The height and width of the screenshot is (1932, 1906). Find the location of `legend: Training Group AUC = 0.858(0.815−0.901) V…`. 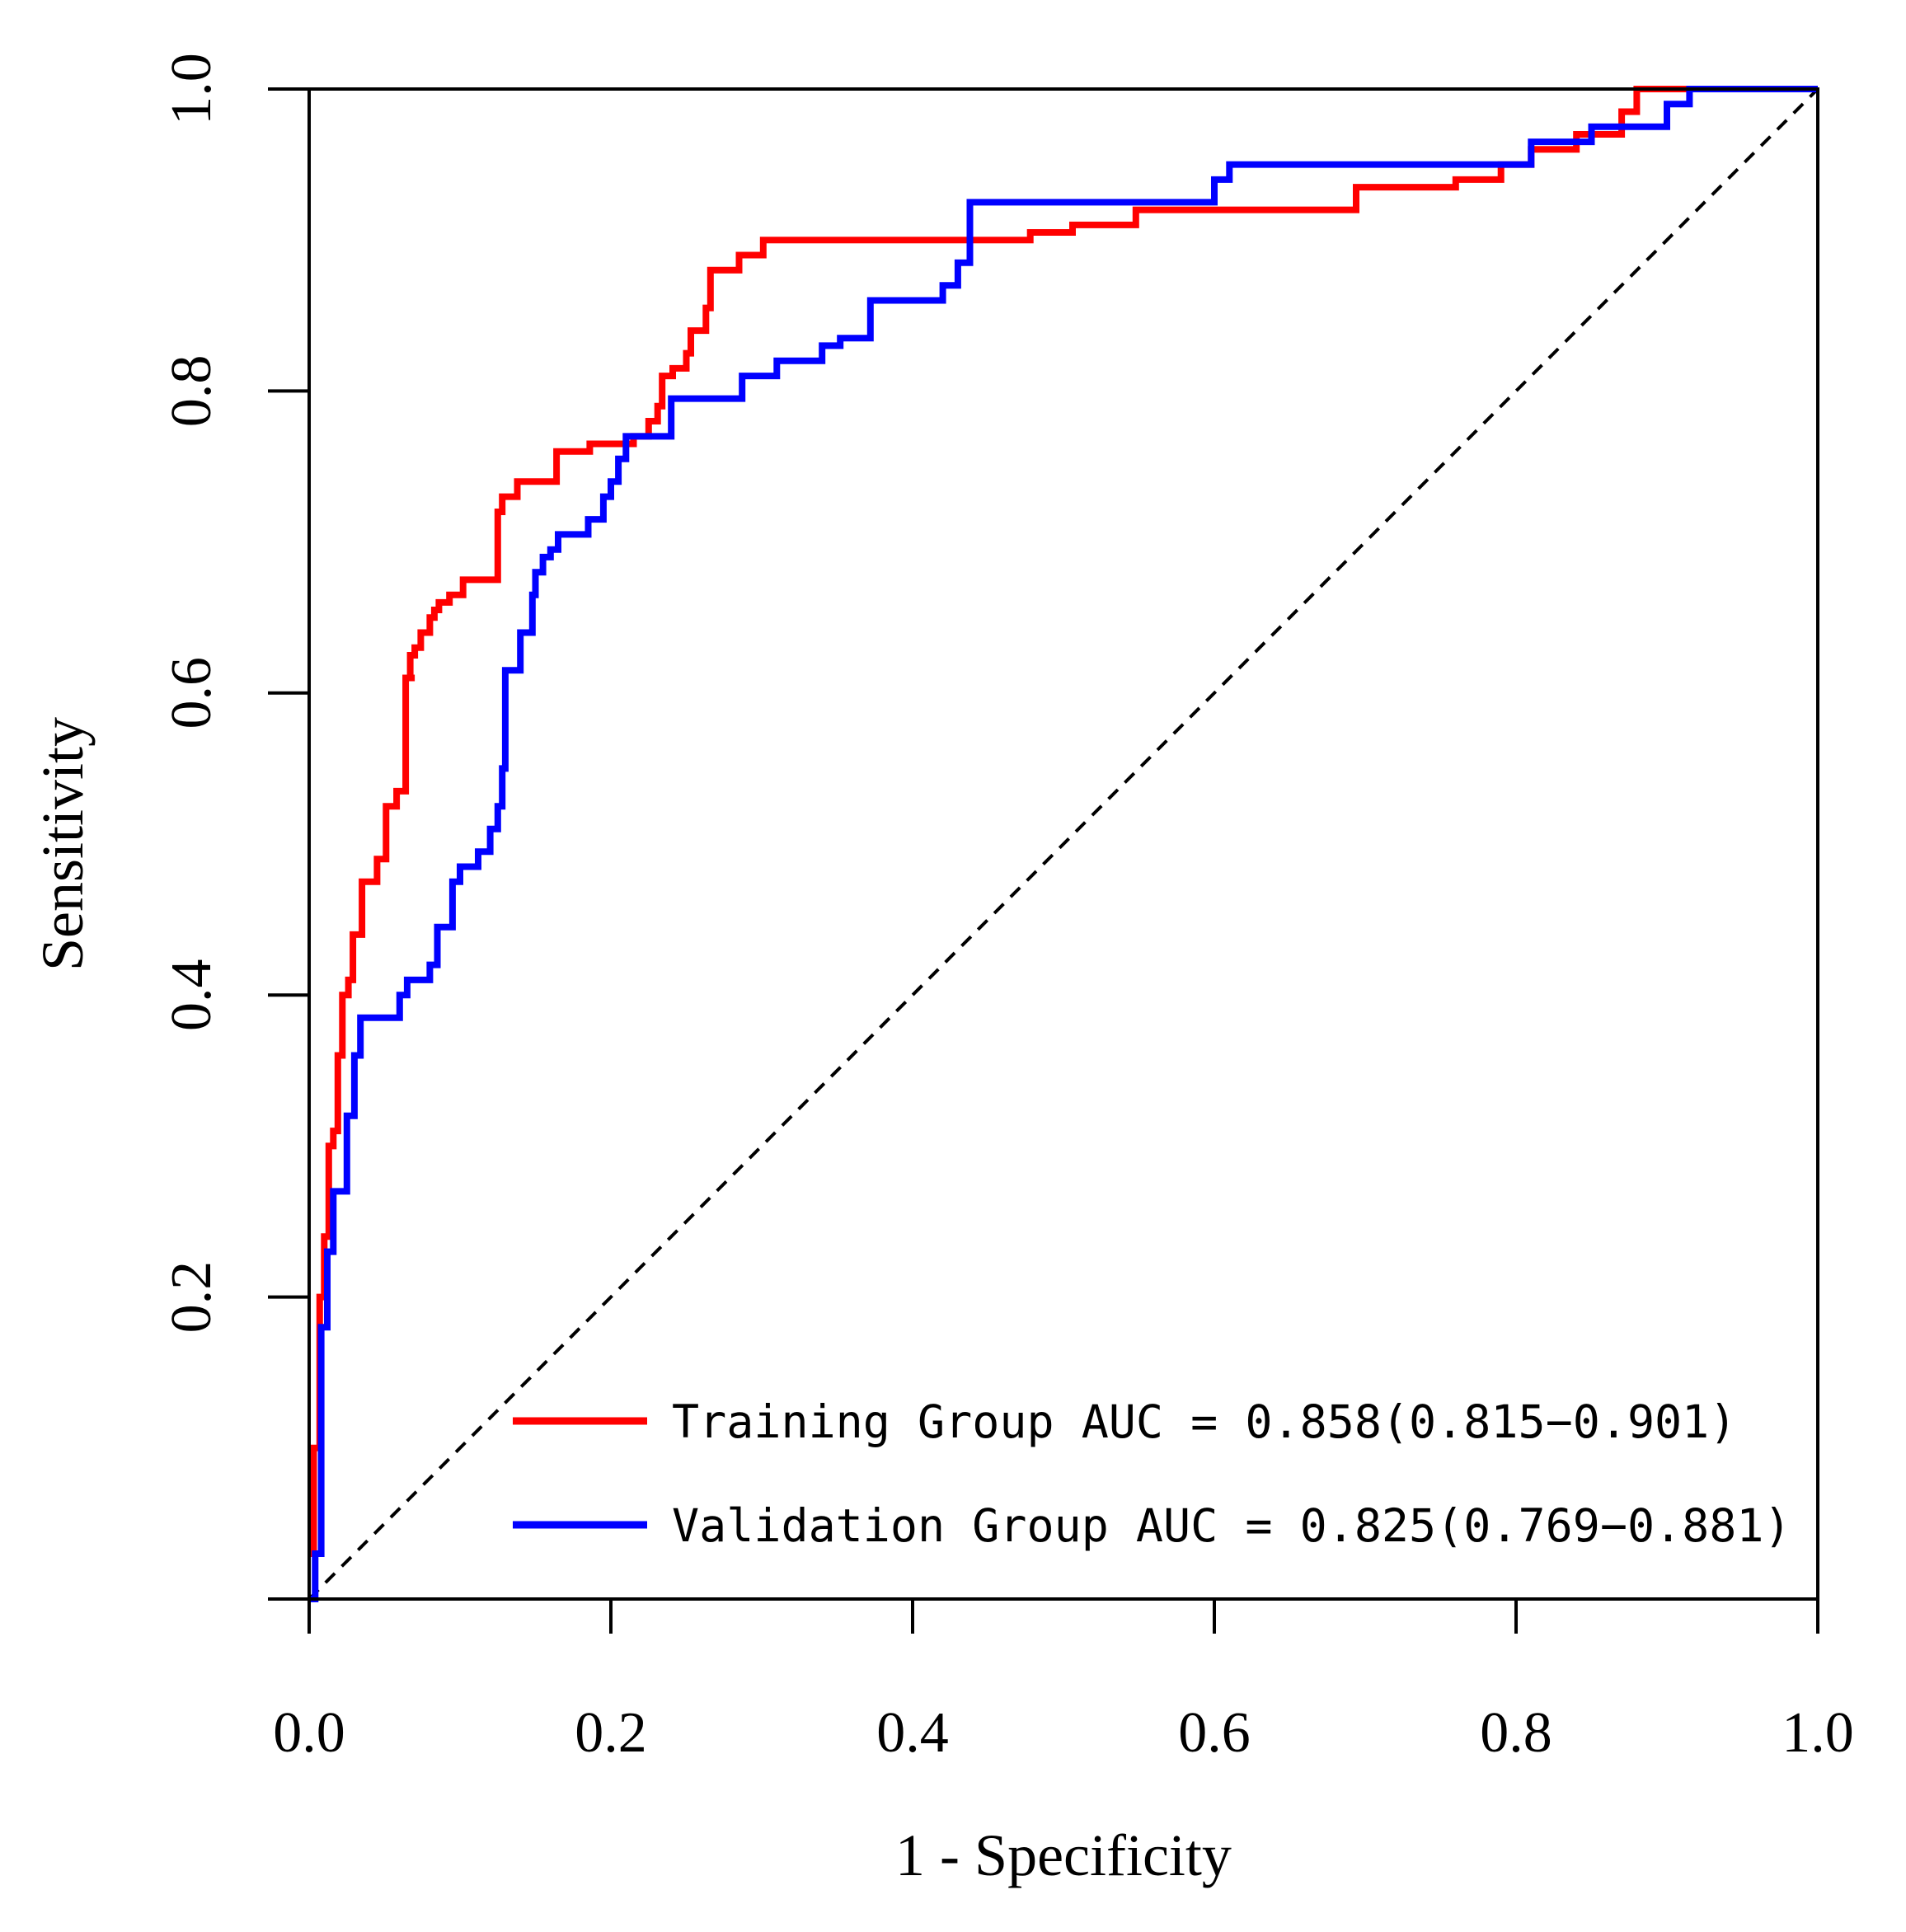

legend: Training Group AUC = 0.858(0.815−0.901) V… is located at coordinates (1152, 1474).